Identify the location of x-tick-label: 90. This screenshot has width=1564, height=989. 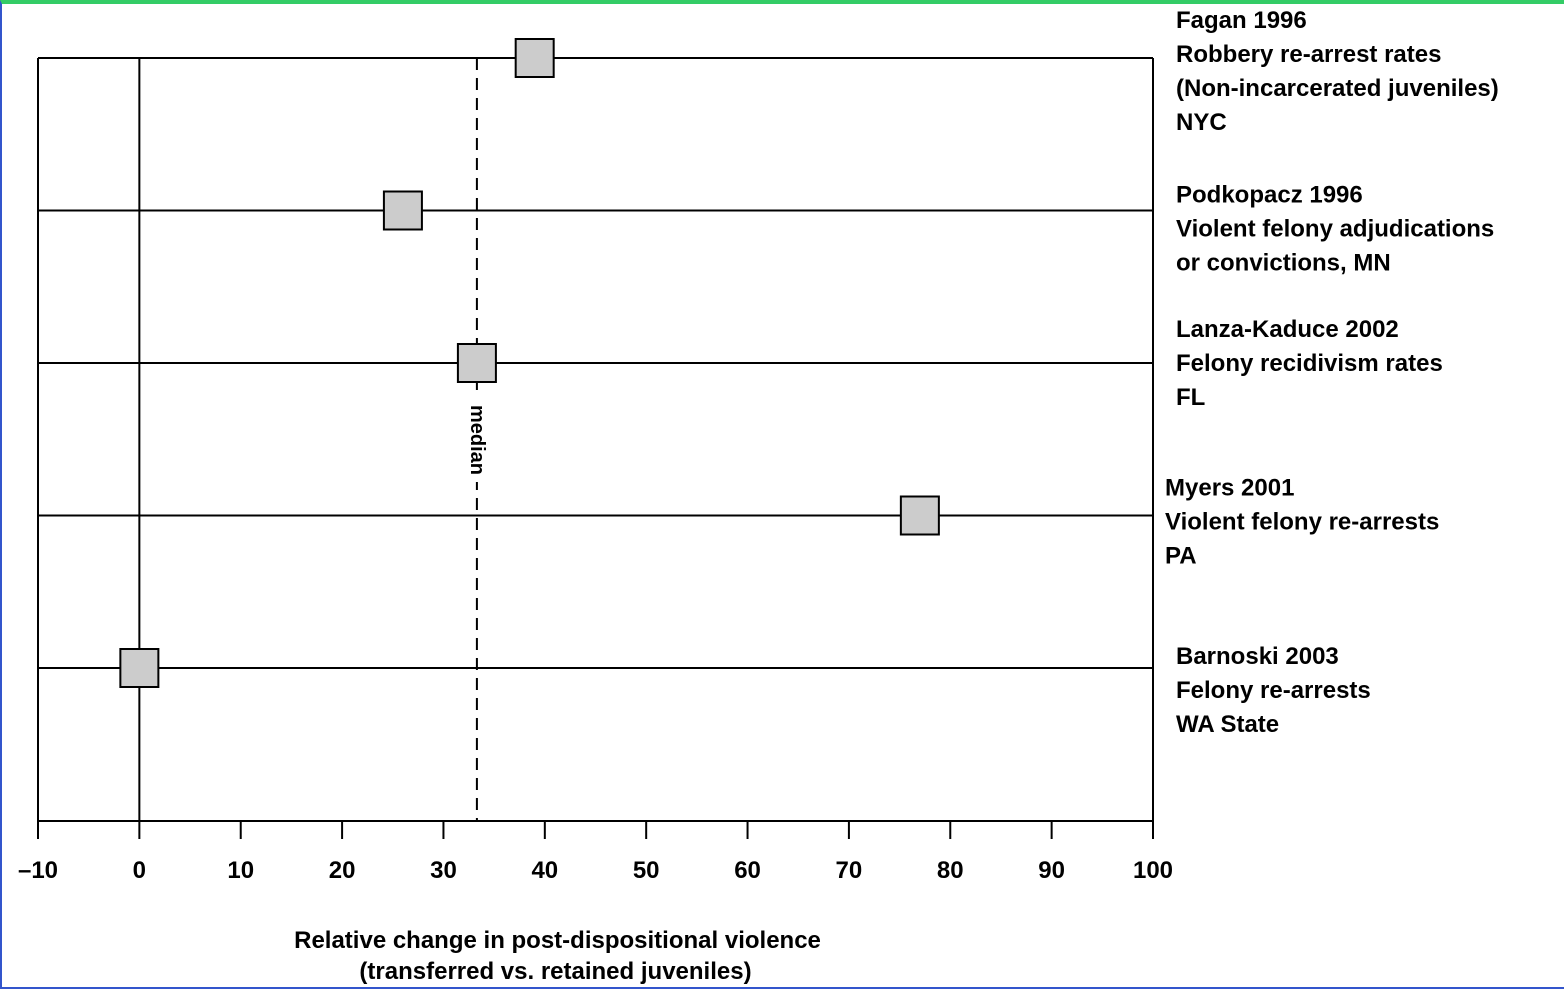
(1051, 870).